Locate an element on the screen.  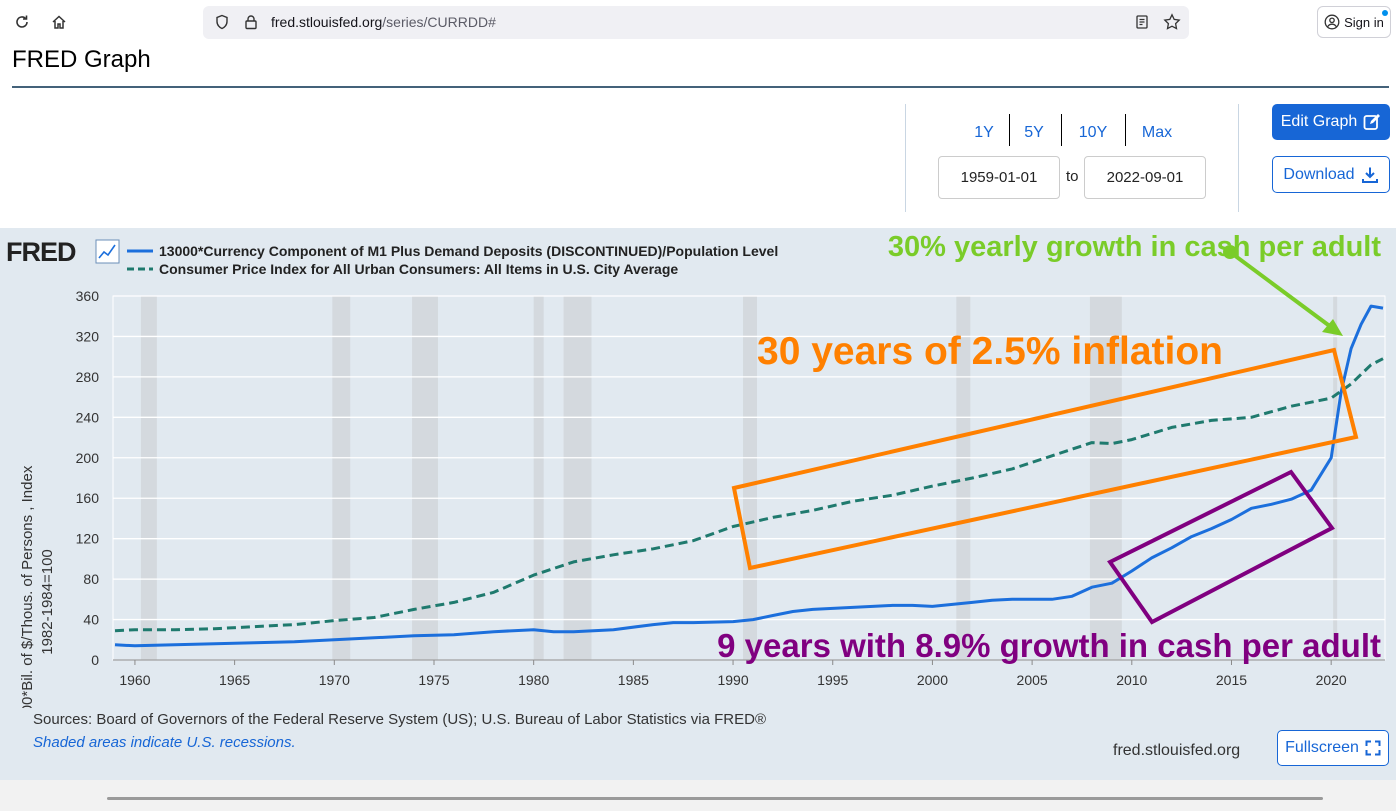
sign-in-button: Sign in is located at coordinates (1354, 22).